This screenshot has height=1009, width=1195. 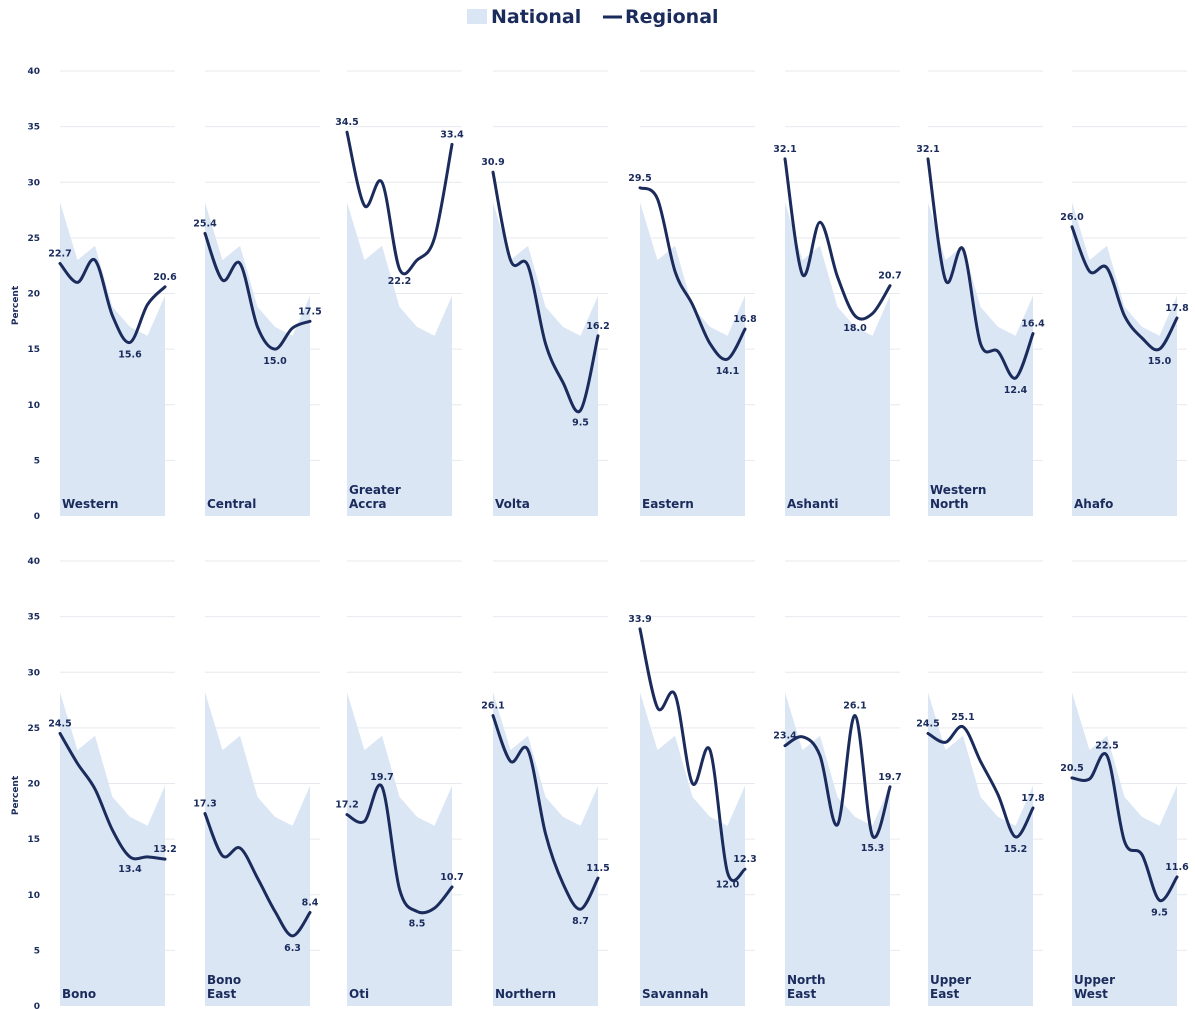 What do you see at coordinates (639, 619) in the screenshot?
I see `data-label: 33.9` at bounding box center [639, 619].